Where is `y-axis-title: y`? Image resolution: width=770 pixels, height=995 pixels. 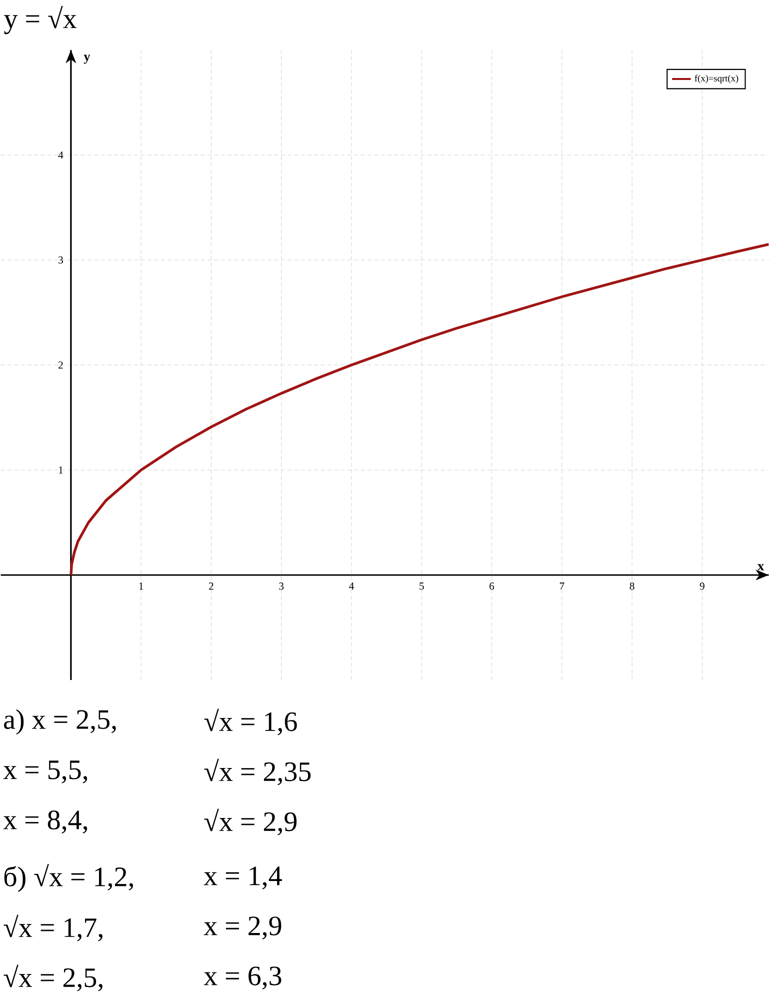 y-axis-title: y is located at coordinates (87, 59).